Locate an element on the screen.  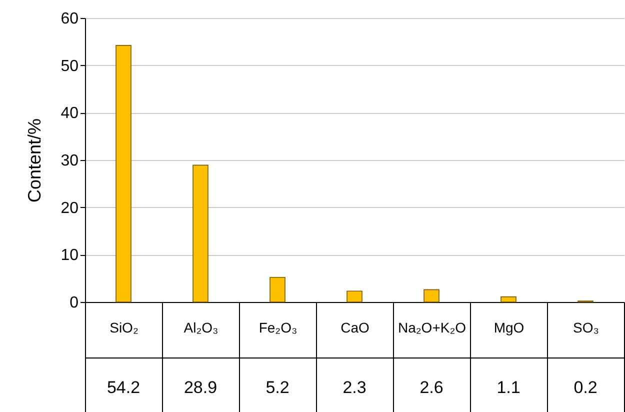
y-tick-label: 40 is located at coordinates (69, 113).